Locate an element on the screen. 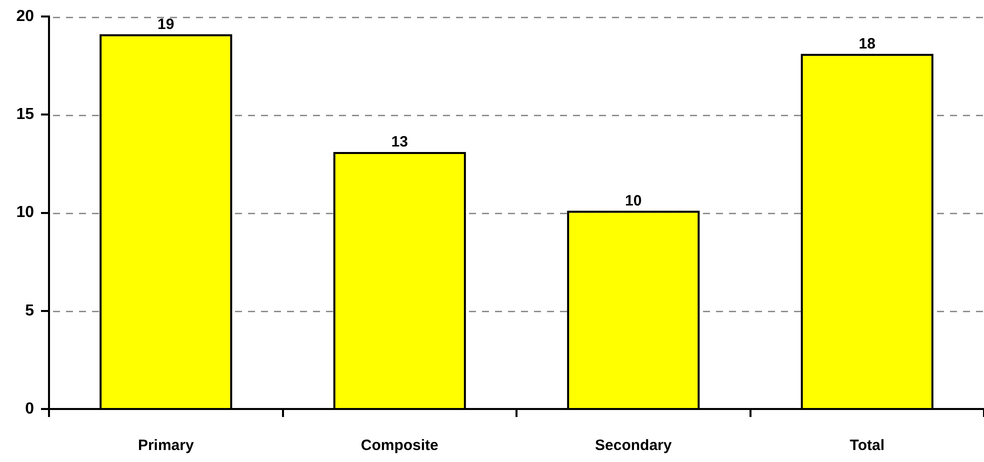  y-tick-label: 10 is located at coordinates (25, 213).